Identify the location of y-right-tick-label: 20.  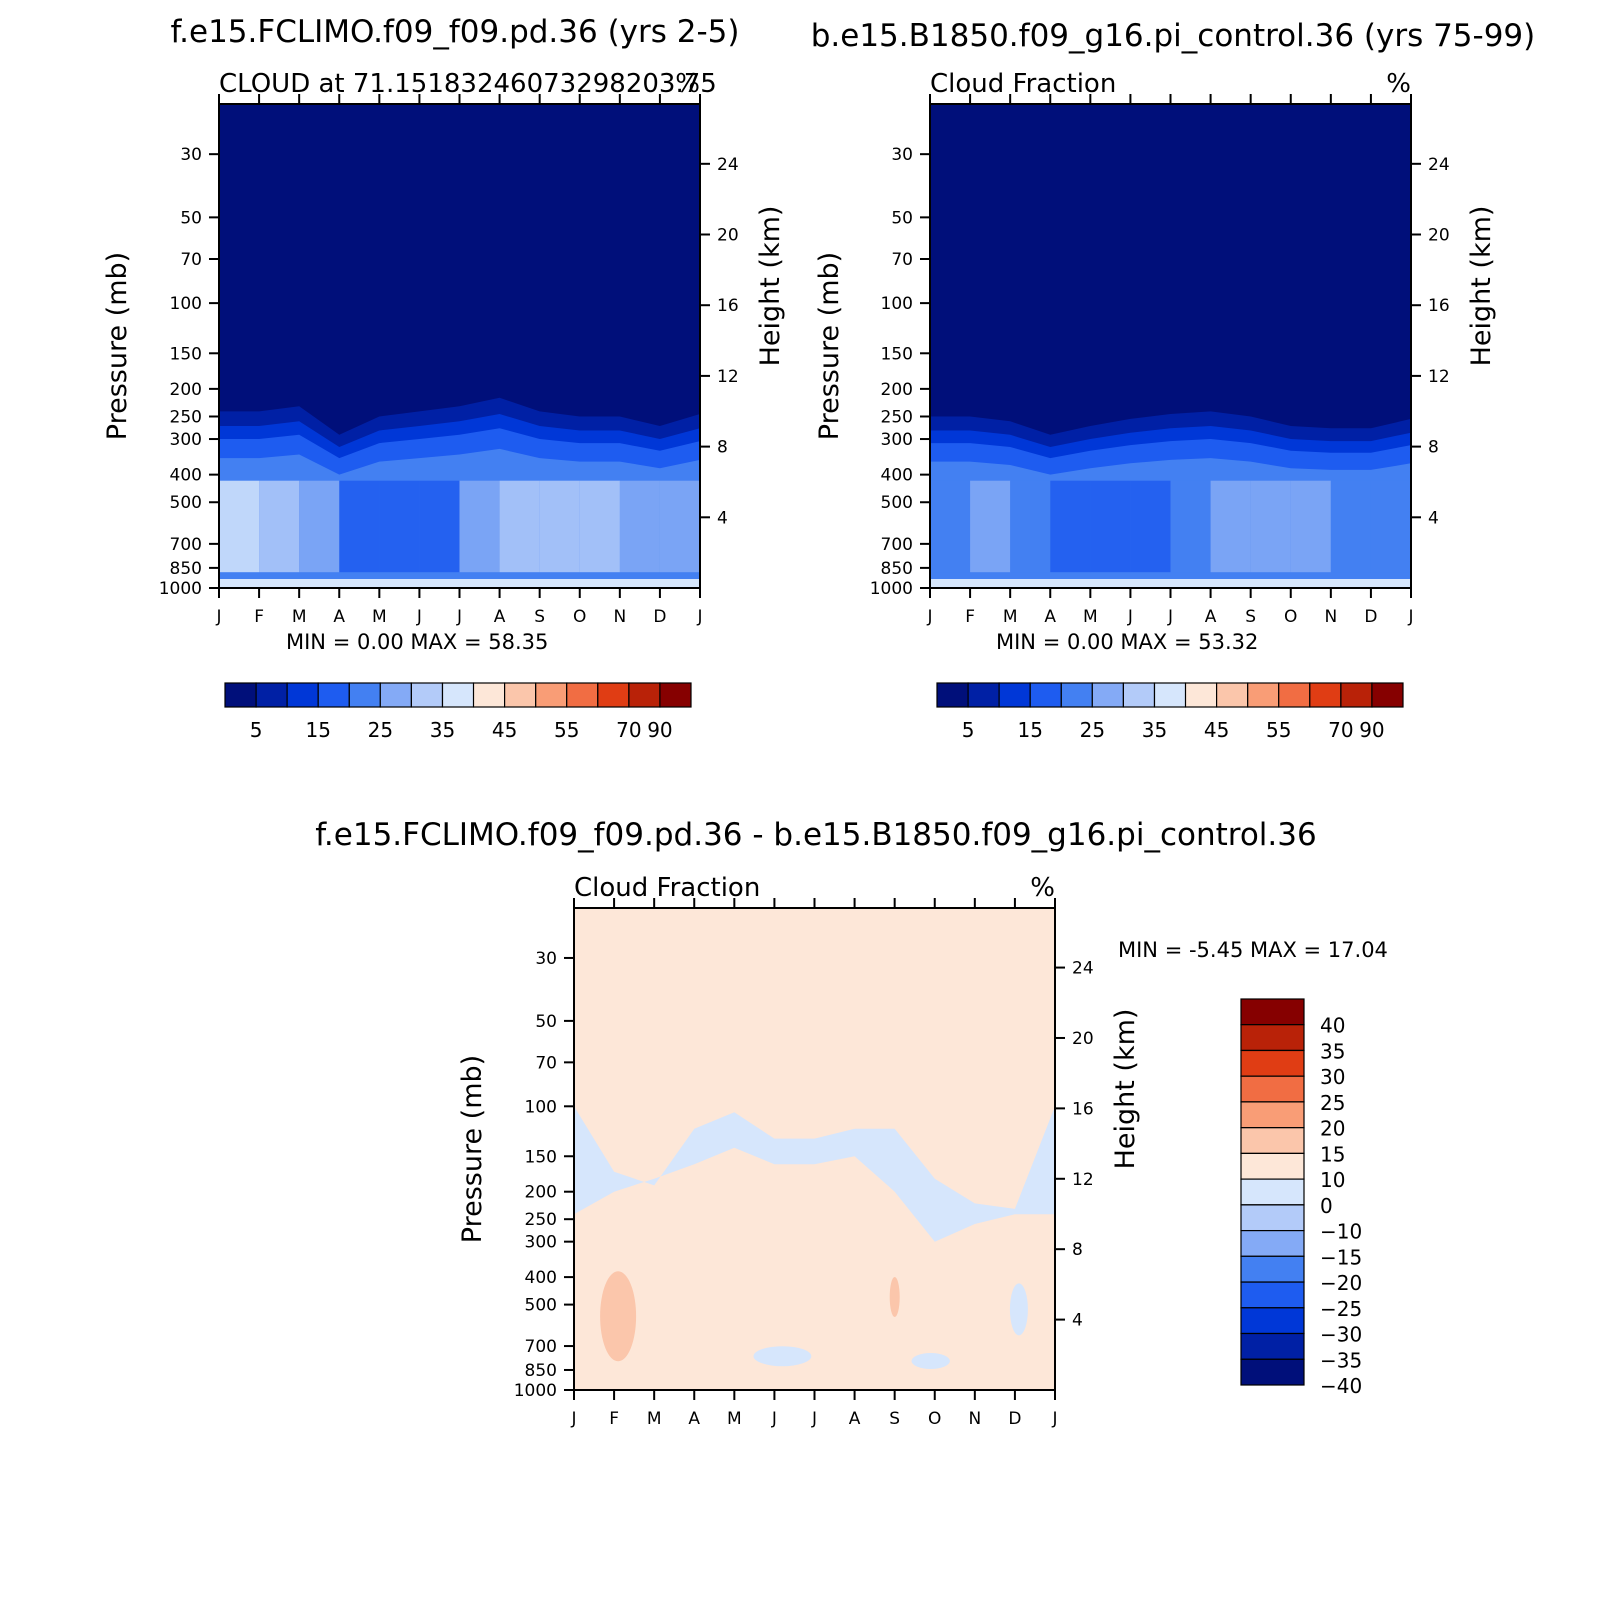
(1439, 236).